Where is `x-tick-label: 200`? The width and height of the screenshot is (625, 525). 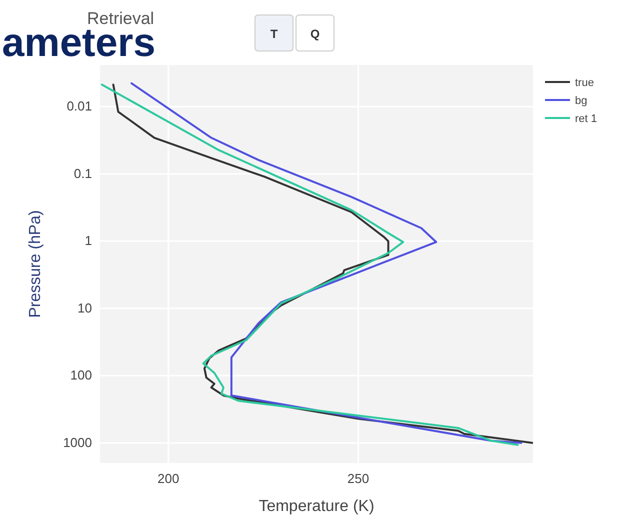 x-tick-label: 200 is located at coordinates (169, 478).